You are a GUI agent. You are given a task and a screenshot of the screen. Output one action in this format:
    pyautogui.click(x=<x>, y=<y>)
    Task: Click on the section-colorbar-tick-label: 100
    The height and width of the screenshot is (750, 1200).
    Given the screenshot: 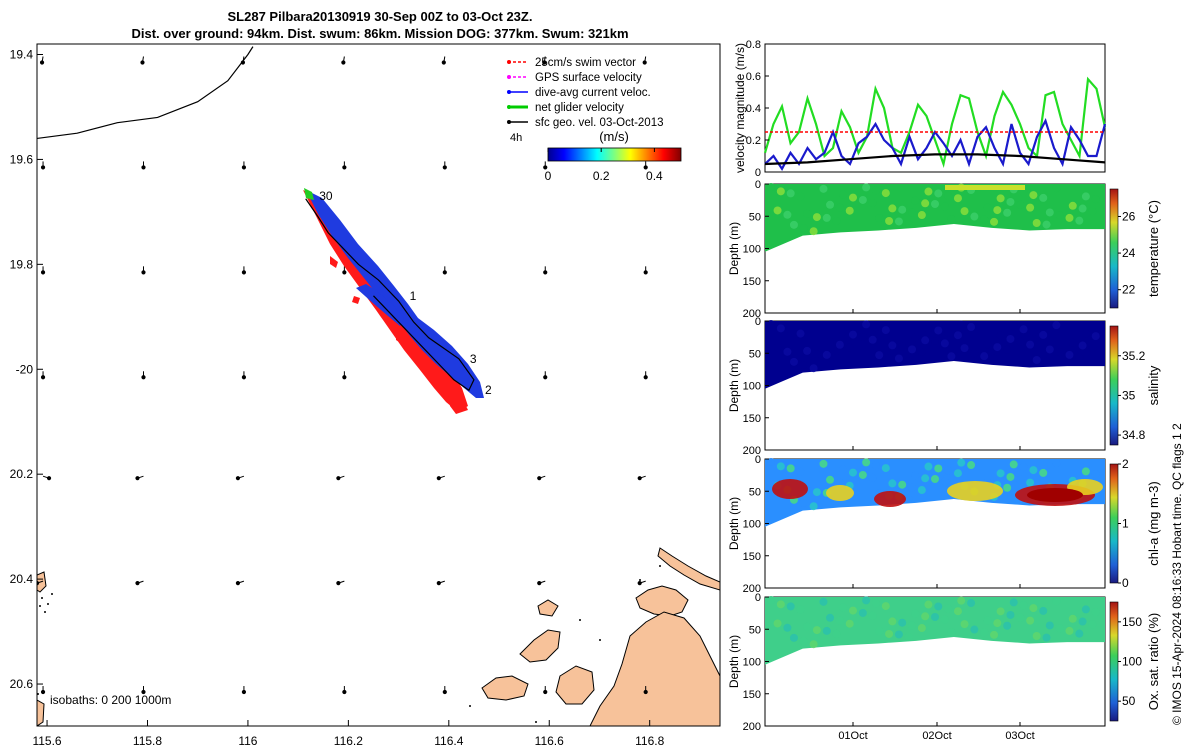 What is the action you would take?
    pyautogui.click(x=1132, y=662)
    